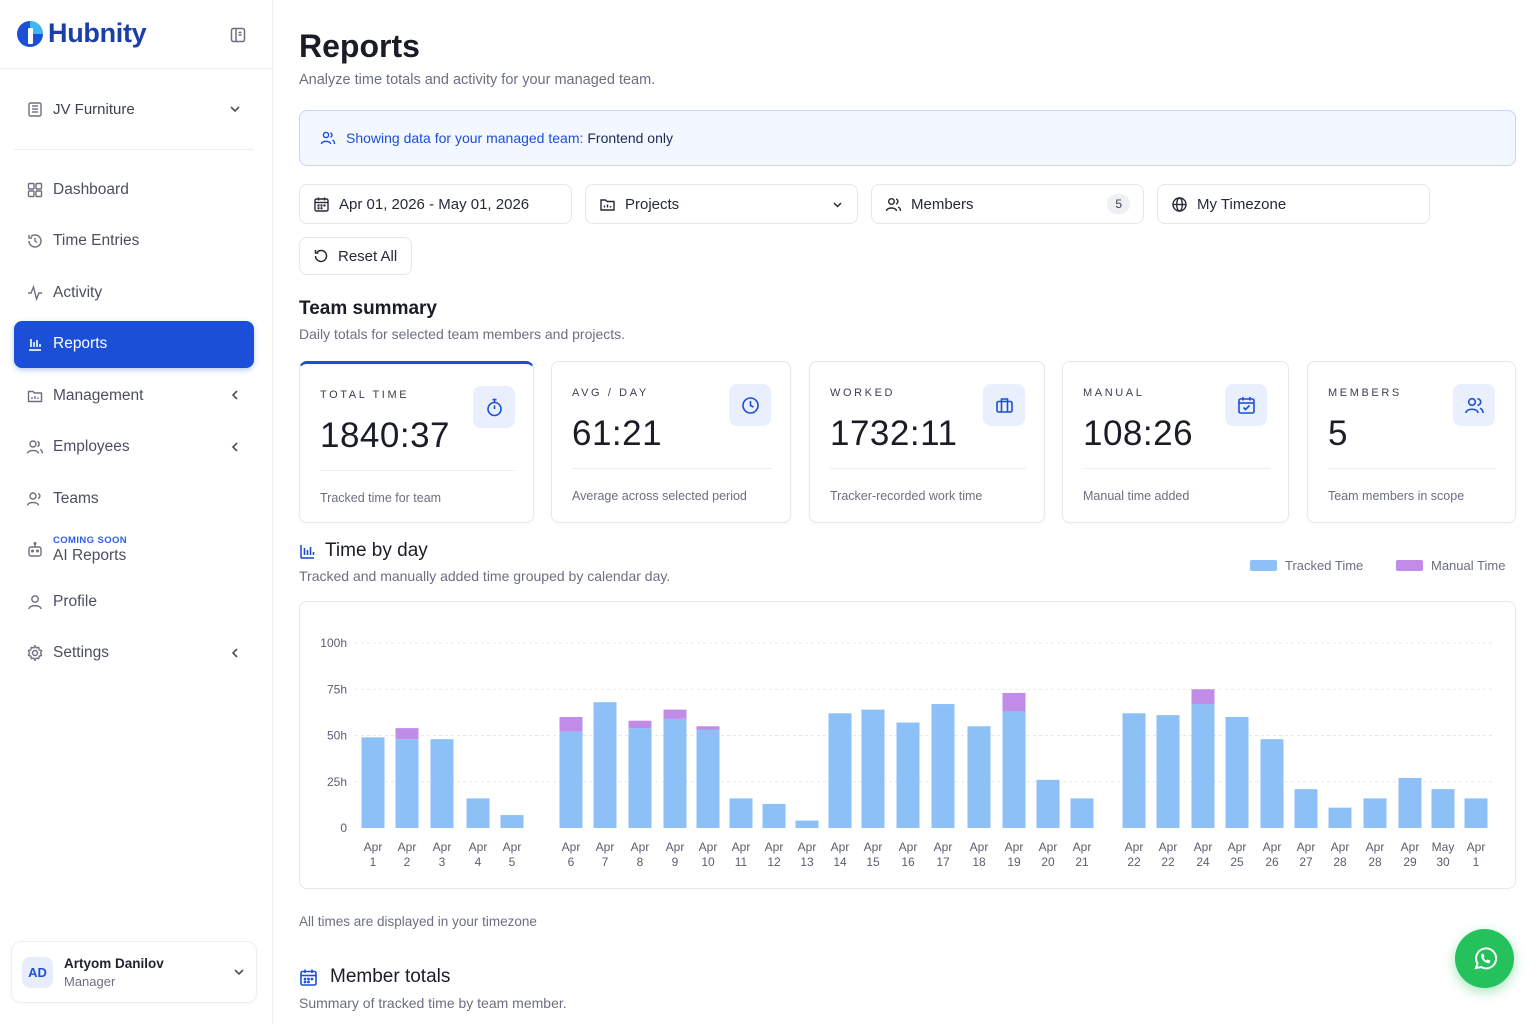 Image resolution: width=1536 pixels, height=1024 pixels. Describe the element at coordinates (708, 862) in the screenshot. I see `x-tick-label-day: 10` at that location.